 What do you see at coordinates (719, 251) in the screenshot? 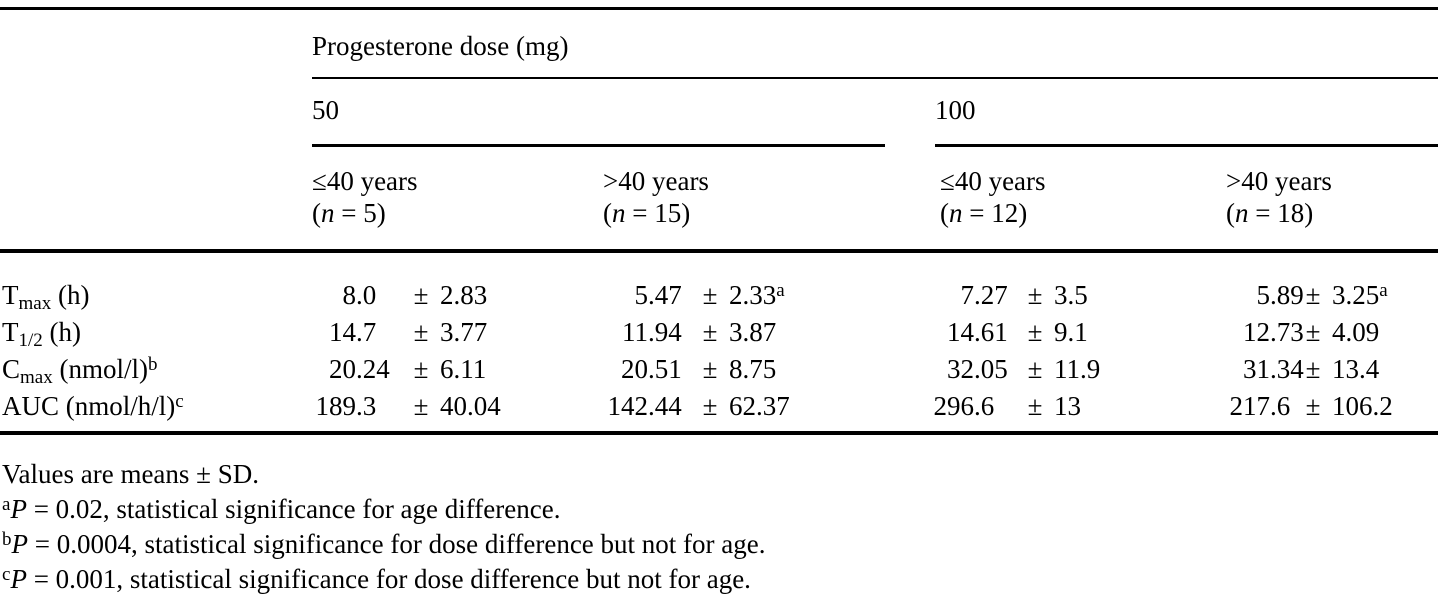
I see `header-body-rule` at bounding box center [719, 251].